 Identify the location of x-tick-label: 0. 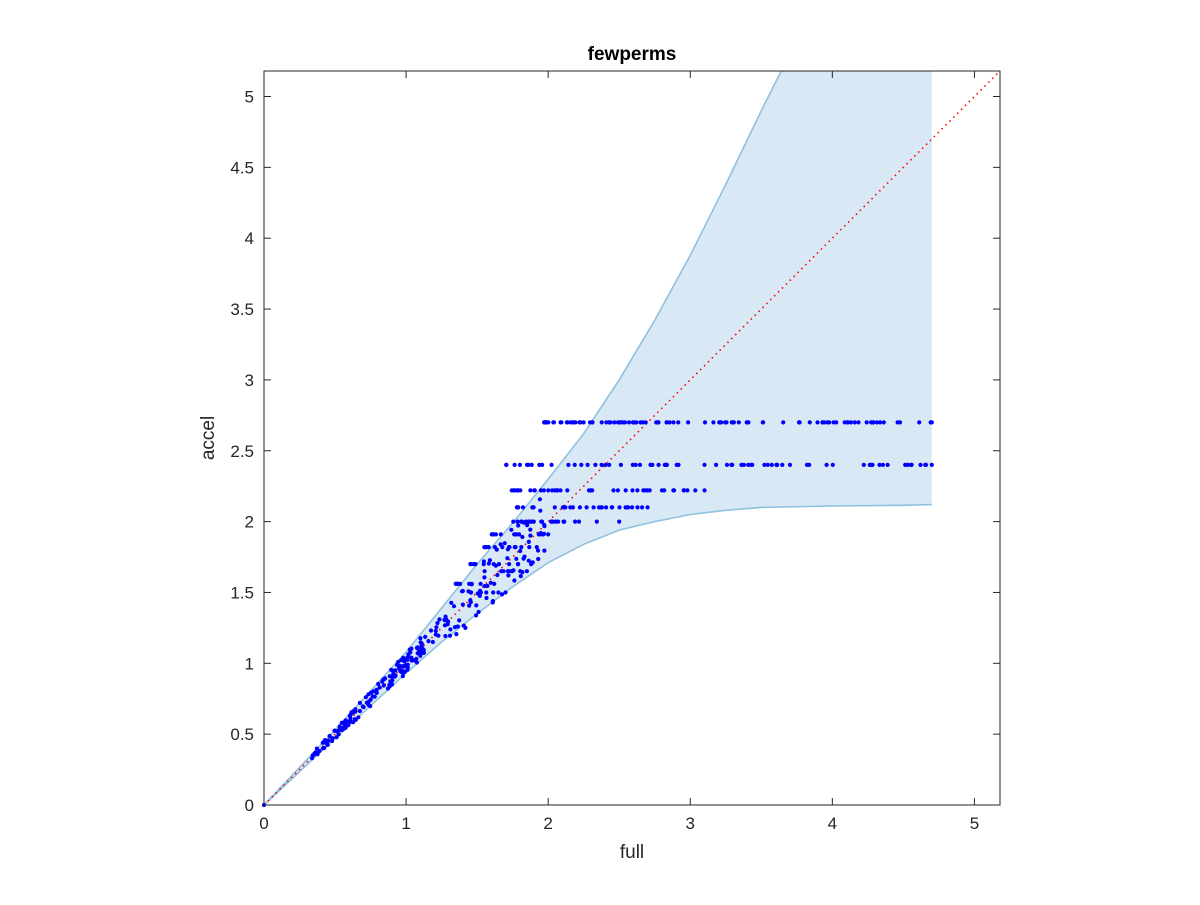
(263, 823).